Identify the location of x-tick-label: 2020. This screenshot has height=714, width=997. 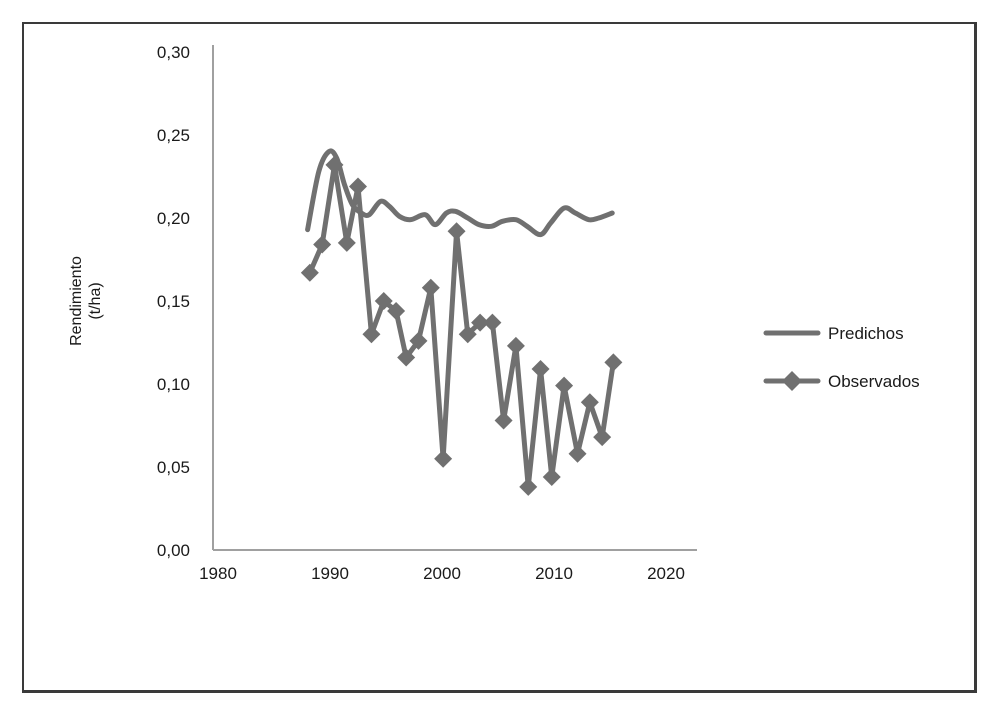
(666, 573).